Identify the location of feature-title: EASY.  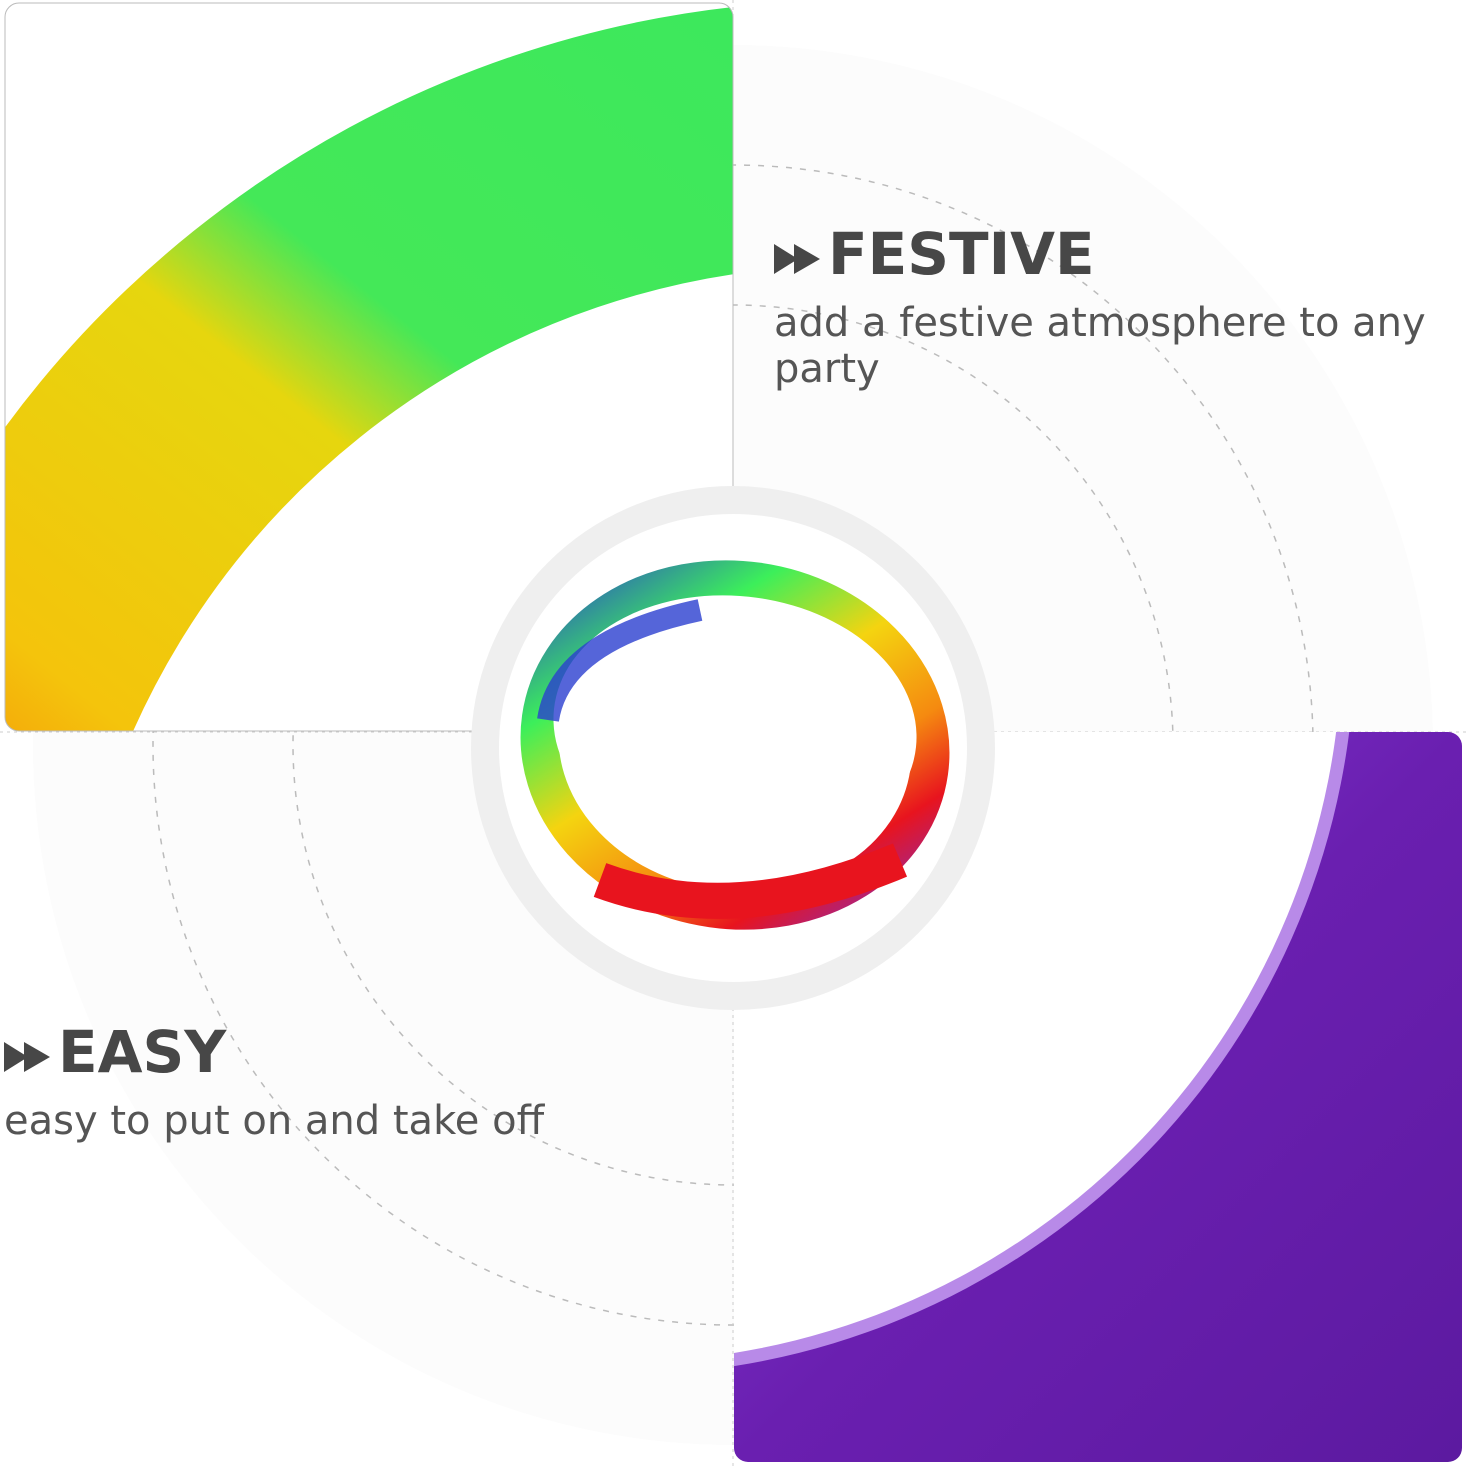
(142, 1052).